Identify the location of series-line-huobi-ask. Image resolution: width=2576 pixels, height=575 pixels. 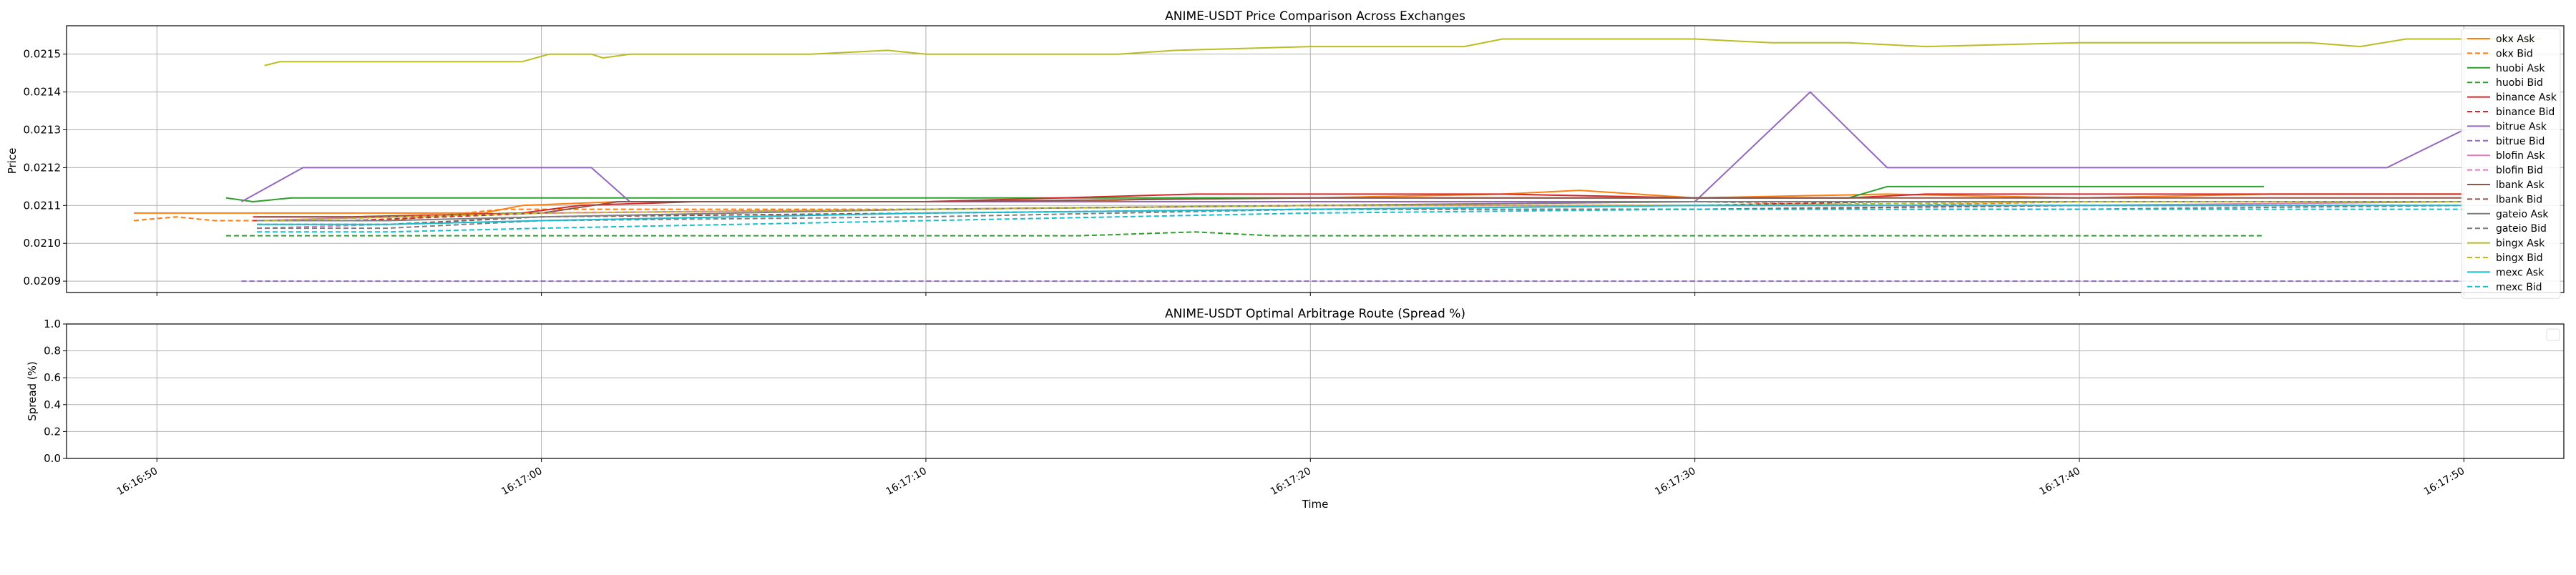
(1244, 194).